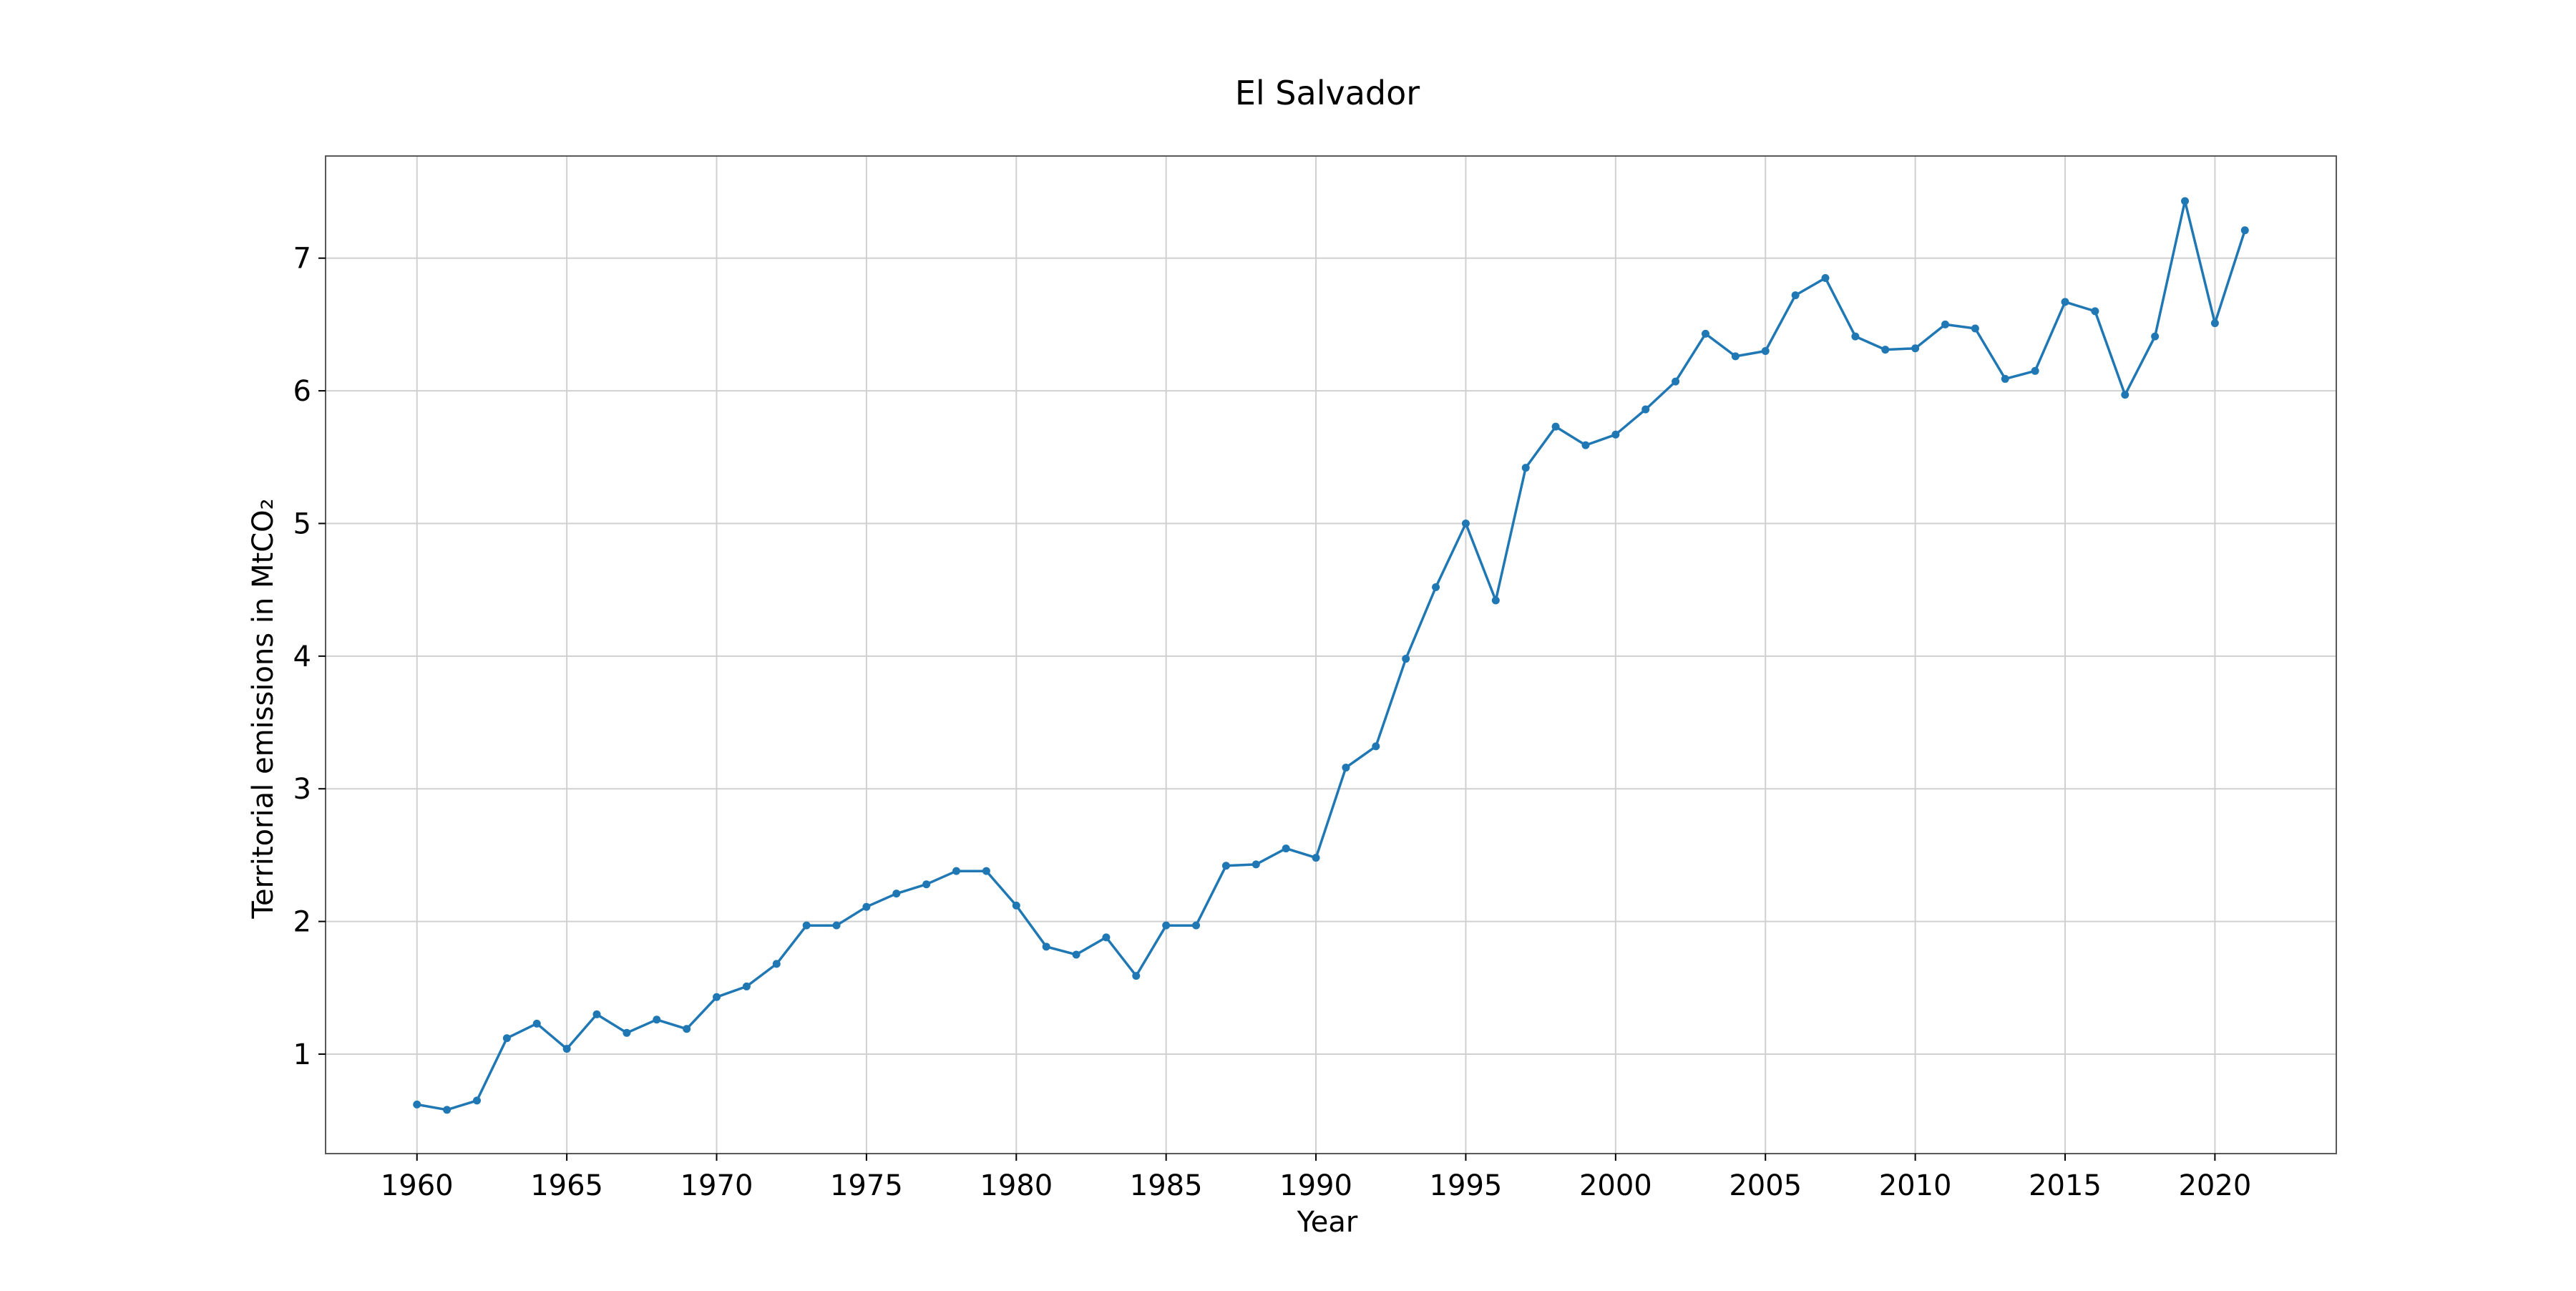 The width and height of the screenshot is (2576, 1291). What do you see at coordinates (716, 1185) in the screenshot?
I see `x-tick-label: 1970` at bounding box center [716, 1185].